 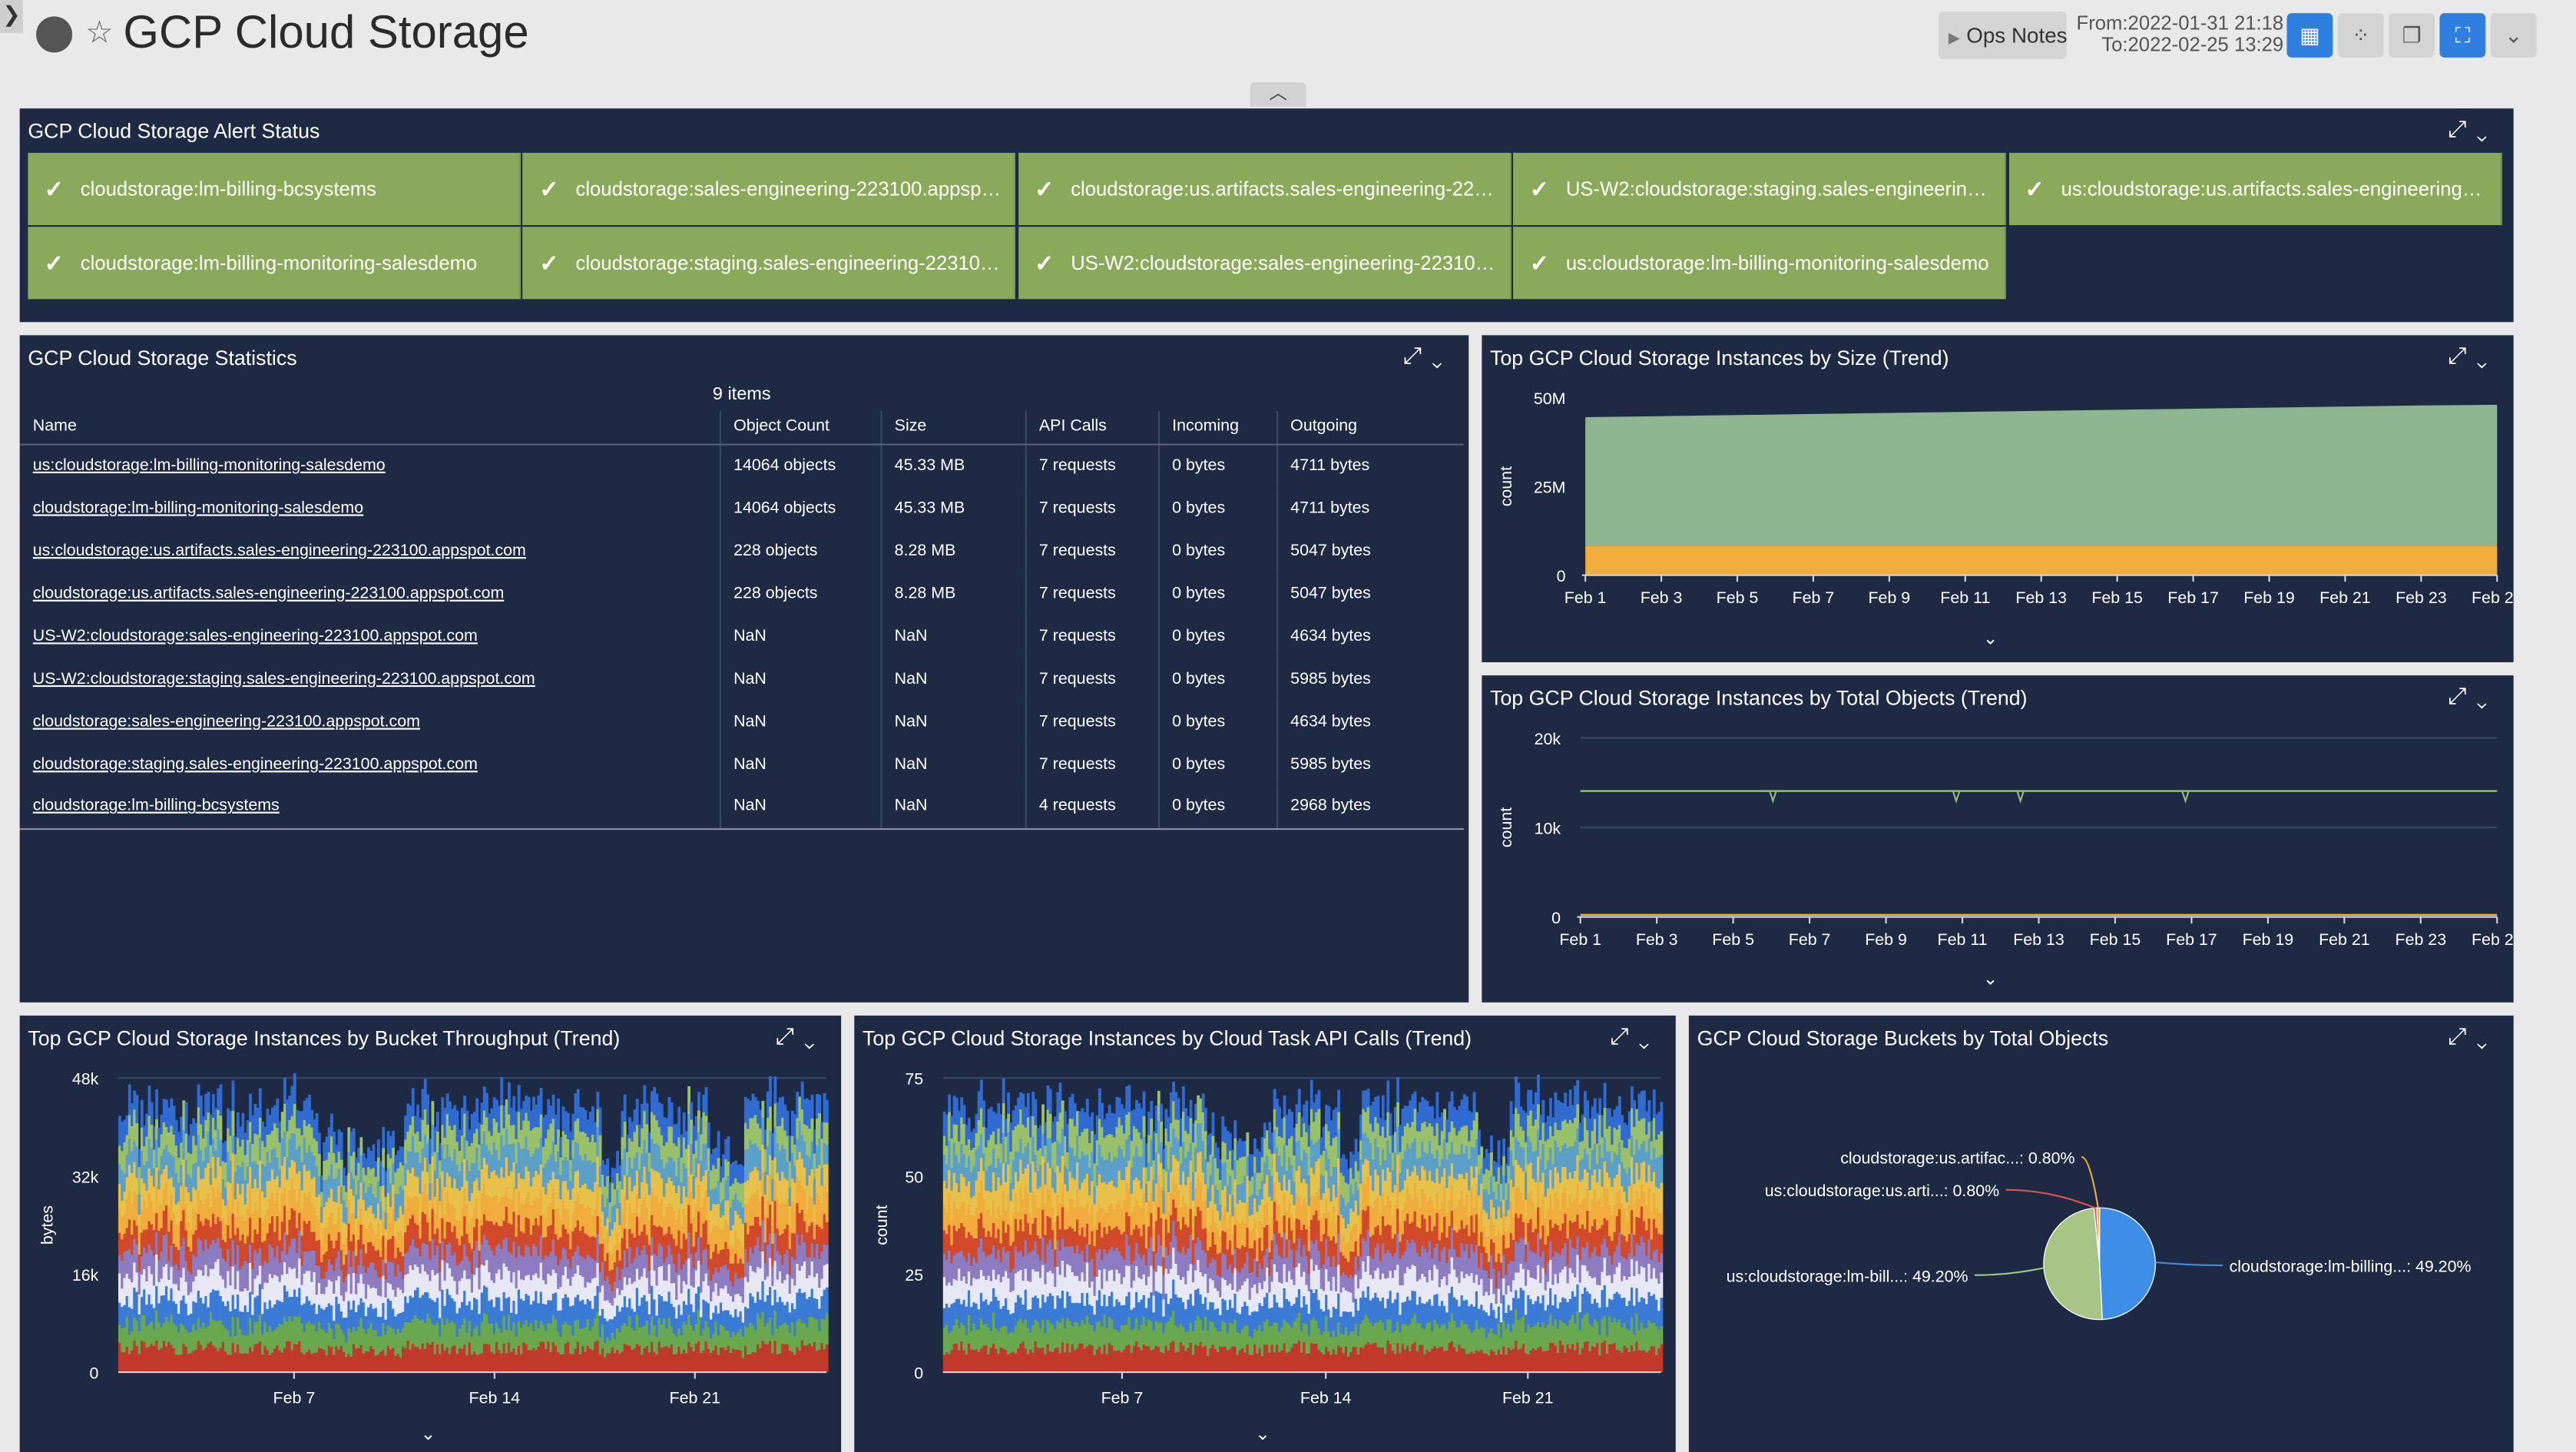 I want to click on dashboard-menu-button: ⌄, so click(x=2513, y=35).